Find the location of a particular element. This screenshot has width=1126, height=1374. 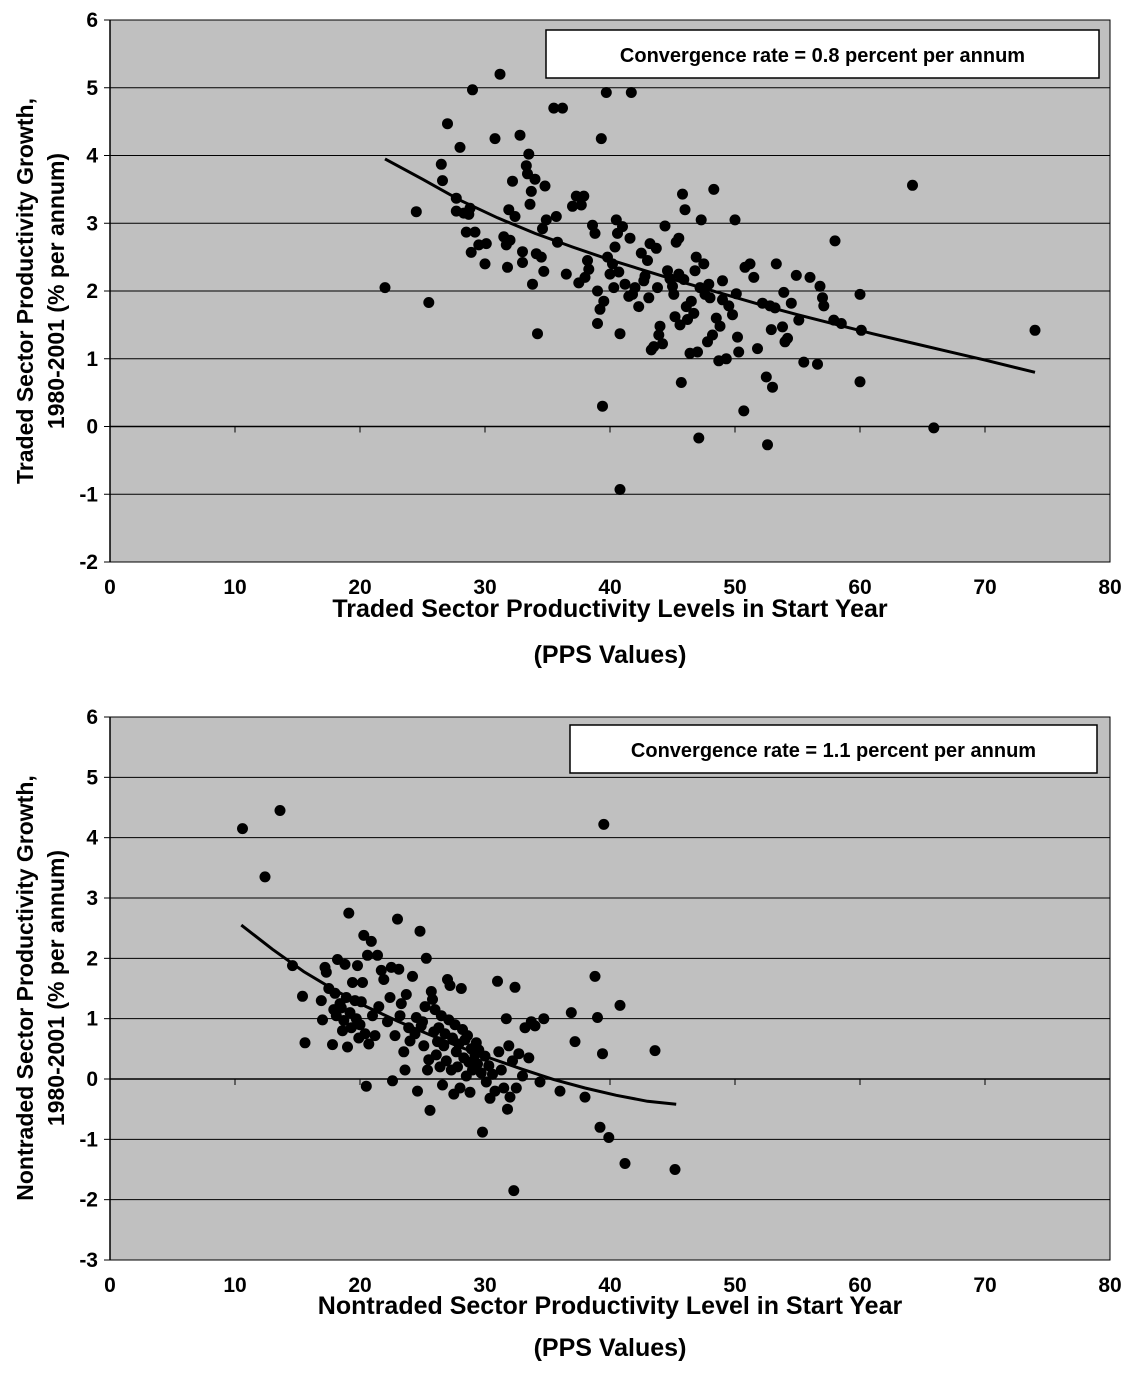

y-tick-label-2: 2 is located at coordinates (92, 958).